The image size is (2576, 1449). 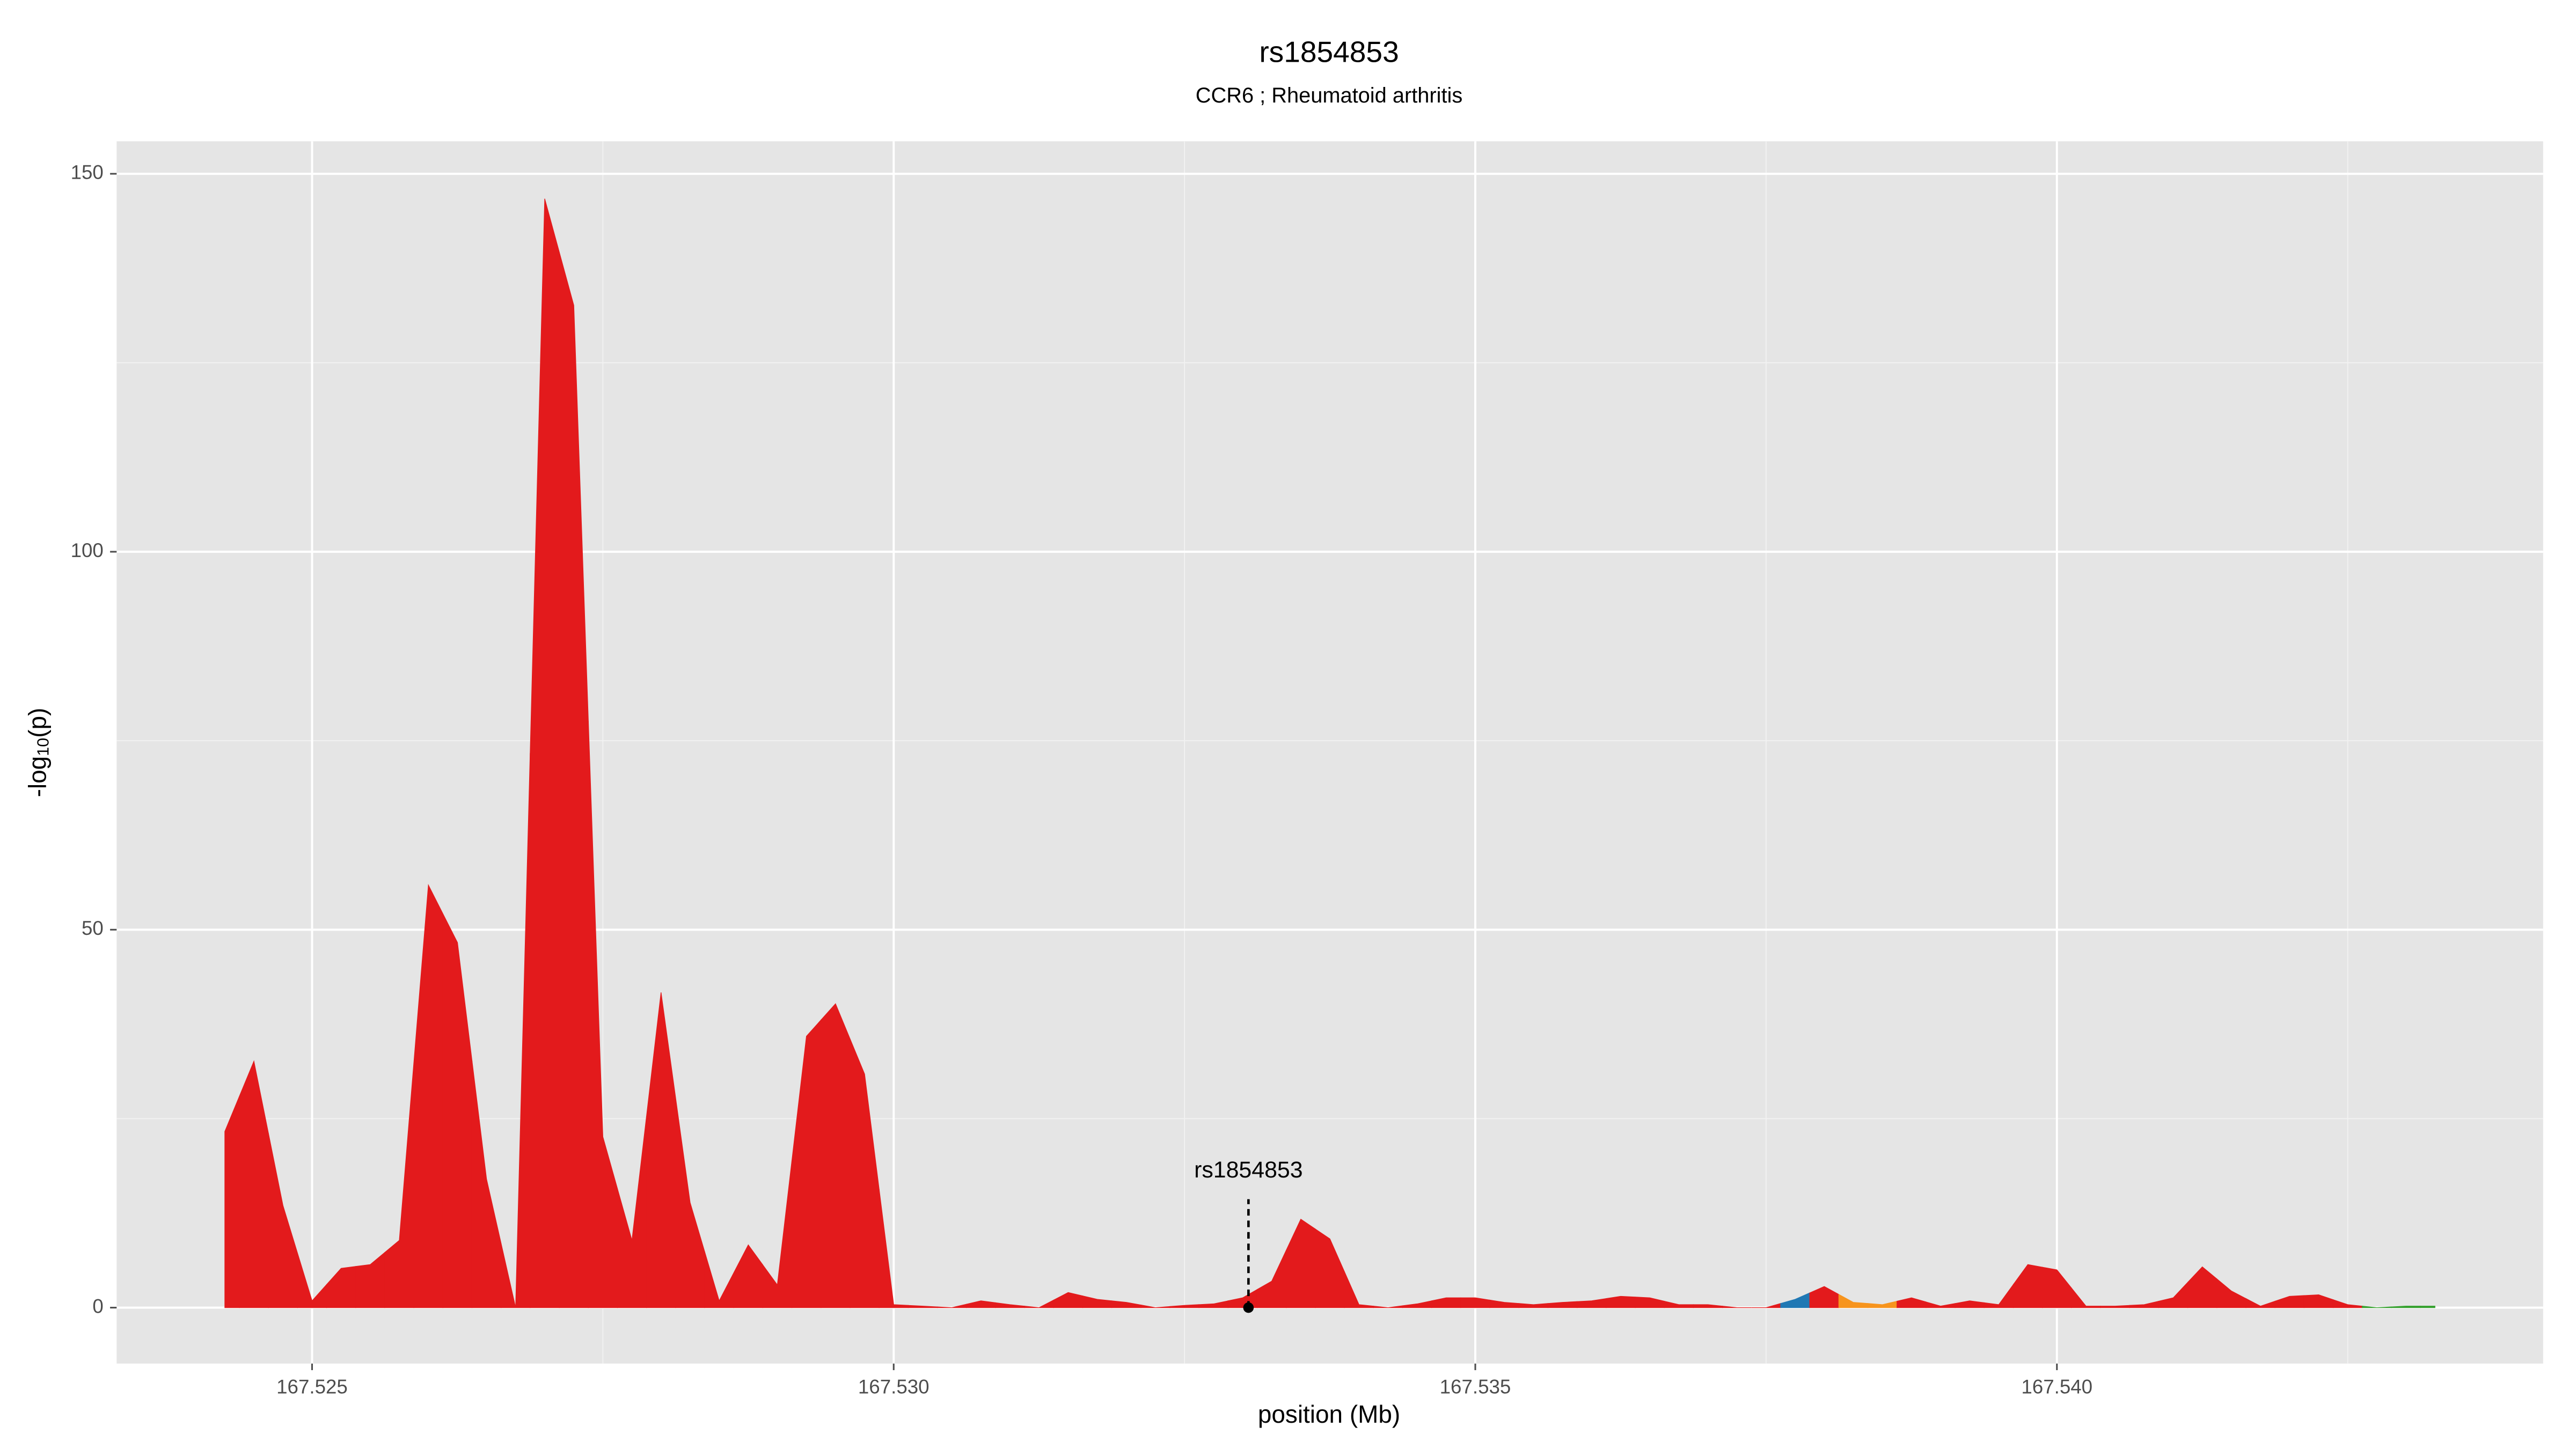 I want to click on y-label-part: (p), so click(x=38, y=723).